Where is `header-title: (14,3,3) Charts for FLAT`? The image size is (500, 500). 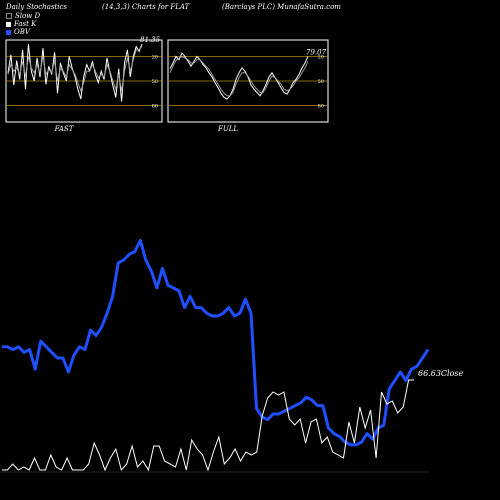
header-title: (14,3,3) Charts for FLAT is located at coordinates (146, 7).